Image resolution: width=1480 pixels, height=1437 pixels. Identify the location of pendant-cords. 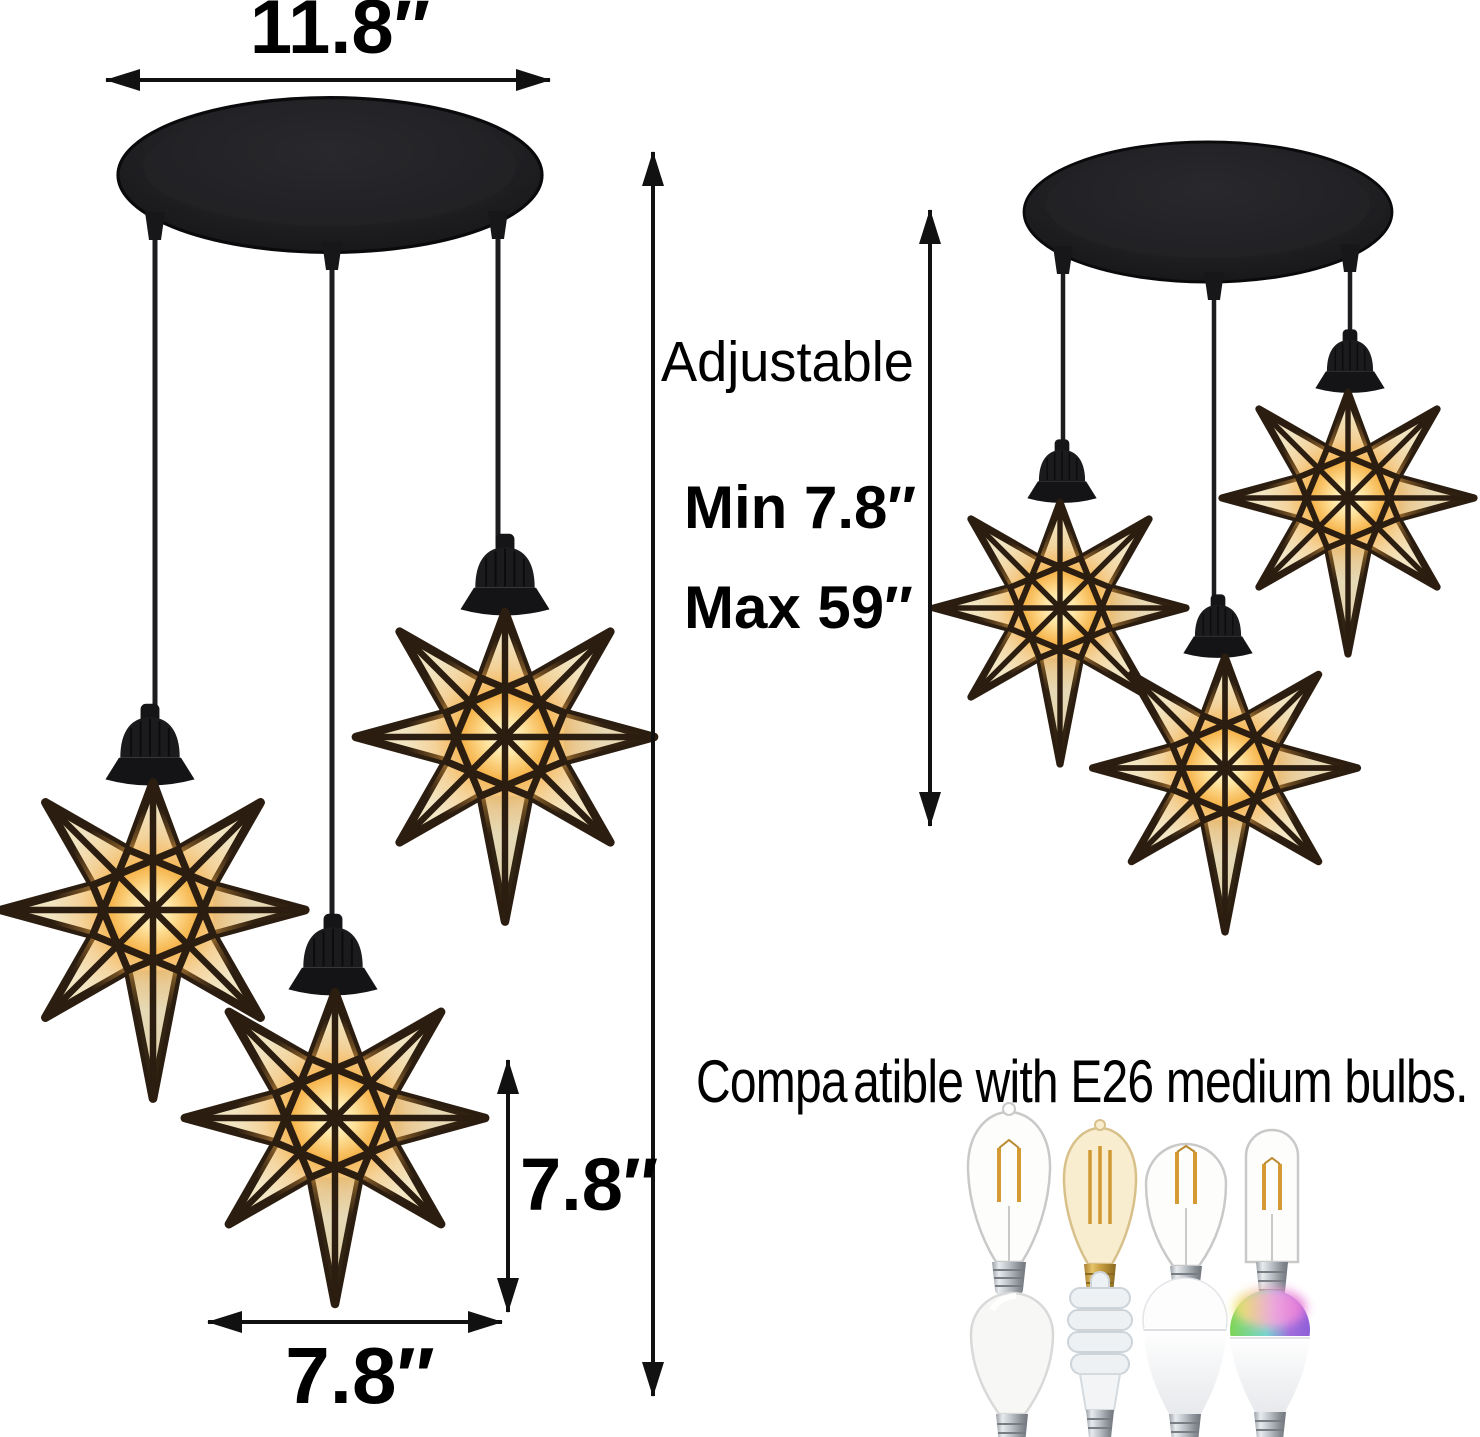
(326, 568).